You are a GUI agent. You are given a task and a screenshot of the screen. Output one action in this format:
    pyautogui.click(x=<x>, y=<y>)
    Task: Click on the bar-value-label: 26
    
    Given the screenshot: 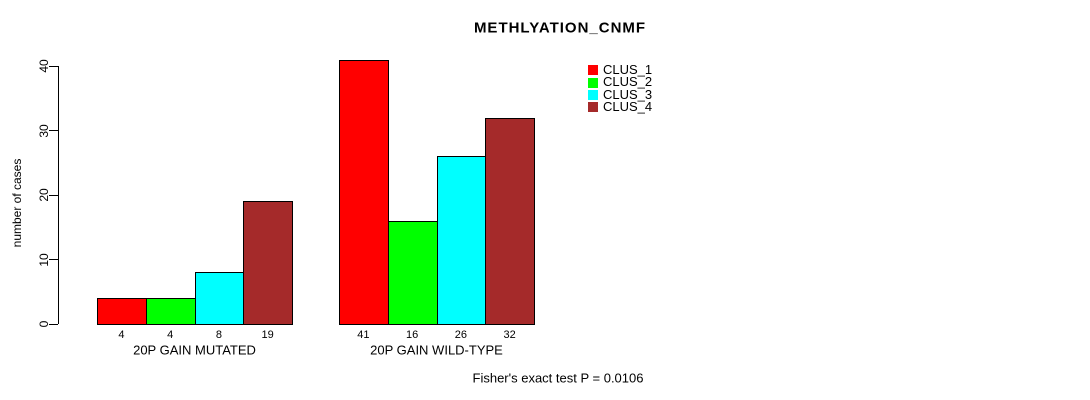 What is the action you would take?
    pyautogui.click(x=460, y=335)
    